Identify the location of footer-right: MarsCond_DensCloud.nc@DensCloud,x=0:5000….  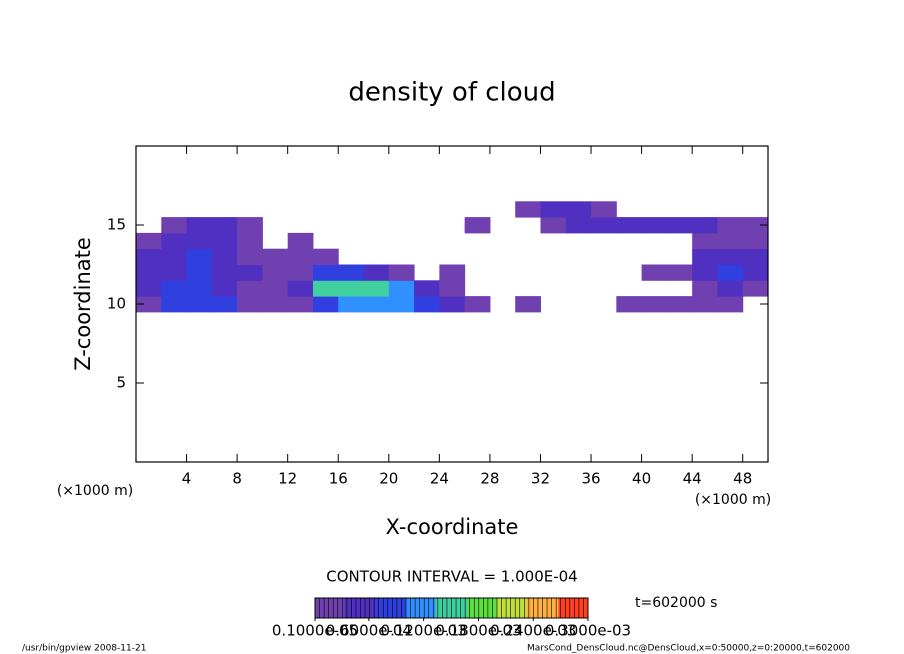
(688, 649).